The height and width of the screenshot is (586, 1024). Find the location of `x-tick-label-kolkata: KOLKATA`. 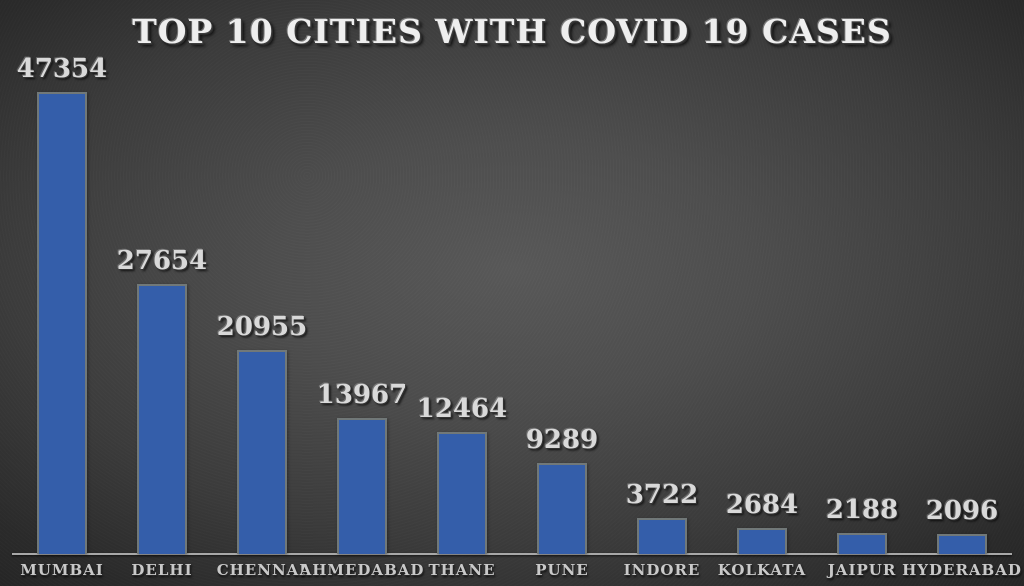

x-tick-label-kolkata: KOLKATA is located at coordinates (762, 570).